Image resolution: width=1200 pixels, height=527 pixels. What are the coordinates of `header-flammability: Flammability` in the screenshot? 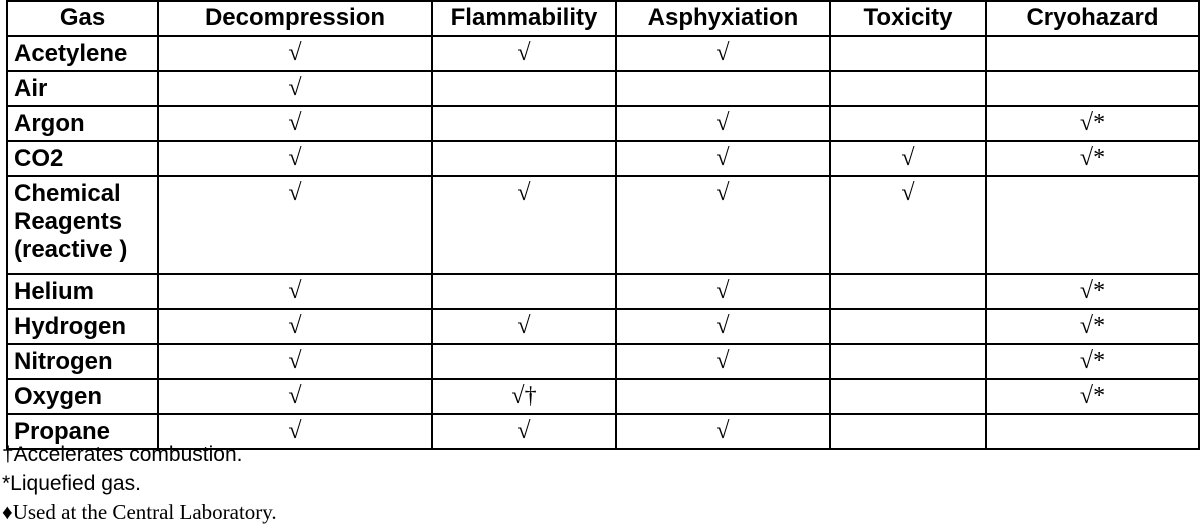 It's located at (524, 18).